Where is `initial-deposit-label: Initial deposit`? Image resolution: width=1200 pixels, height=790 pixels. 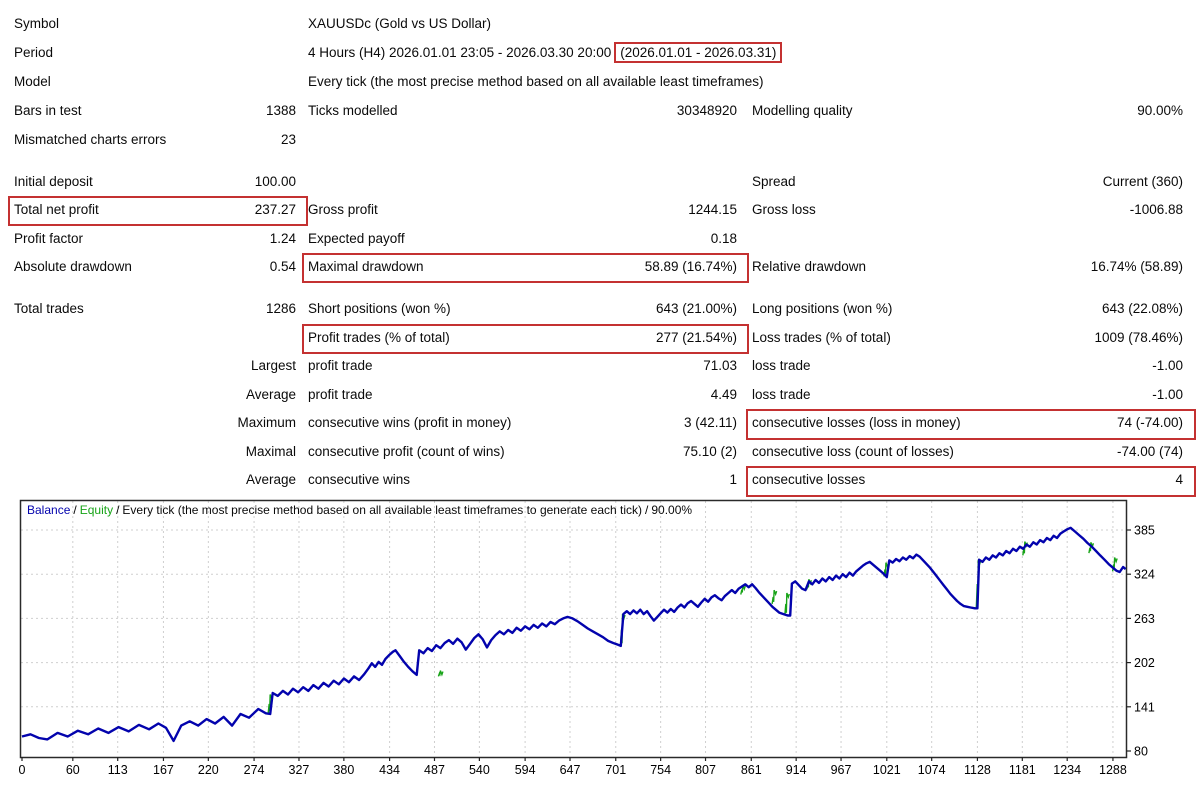 initial-deposit-label: Initial deposit is located at coordinates (53, 181).